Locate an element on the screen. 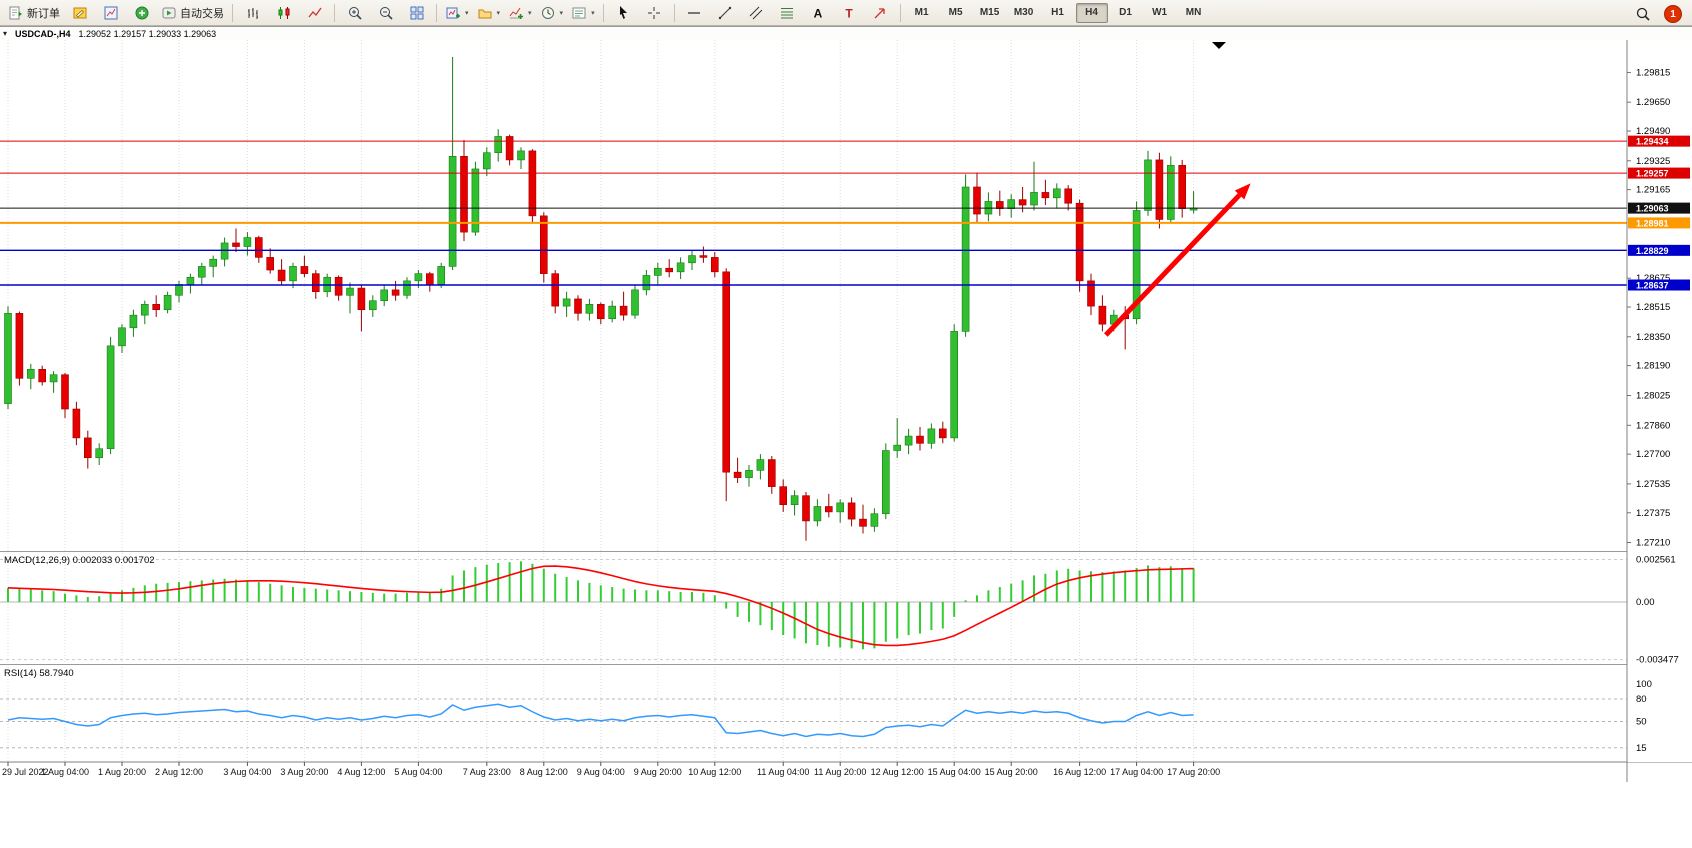 The height and width of the screenshot is (848, 1692). candlestick-chart-button-icon is located at coordinates (283, 12).